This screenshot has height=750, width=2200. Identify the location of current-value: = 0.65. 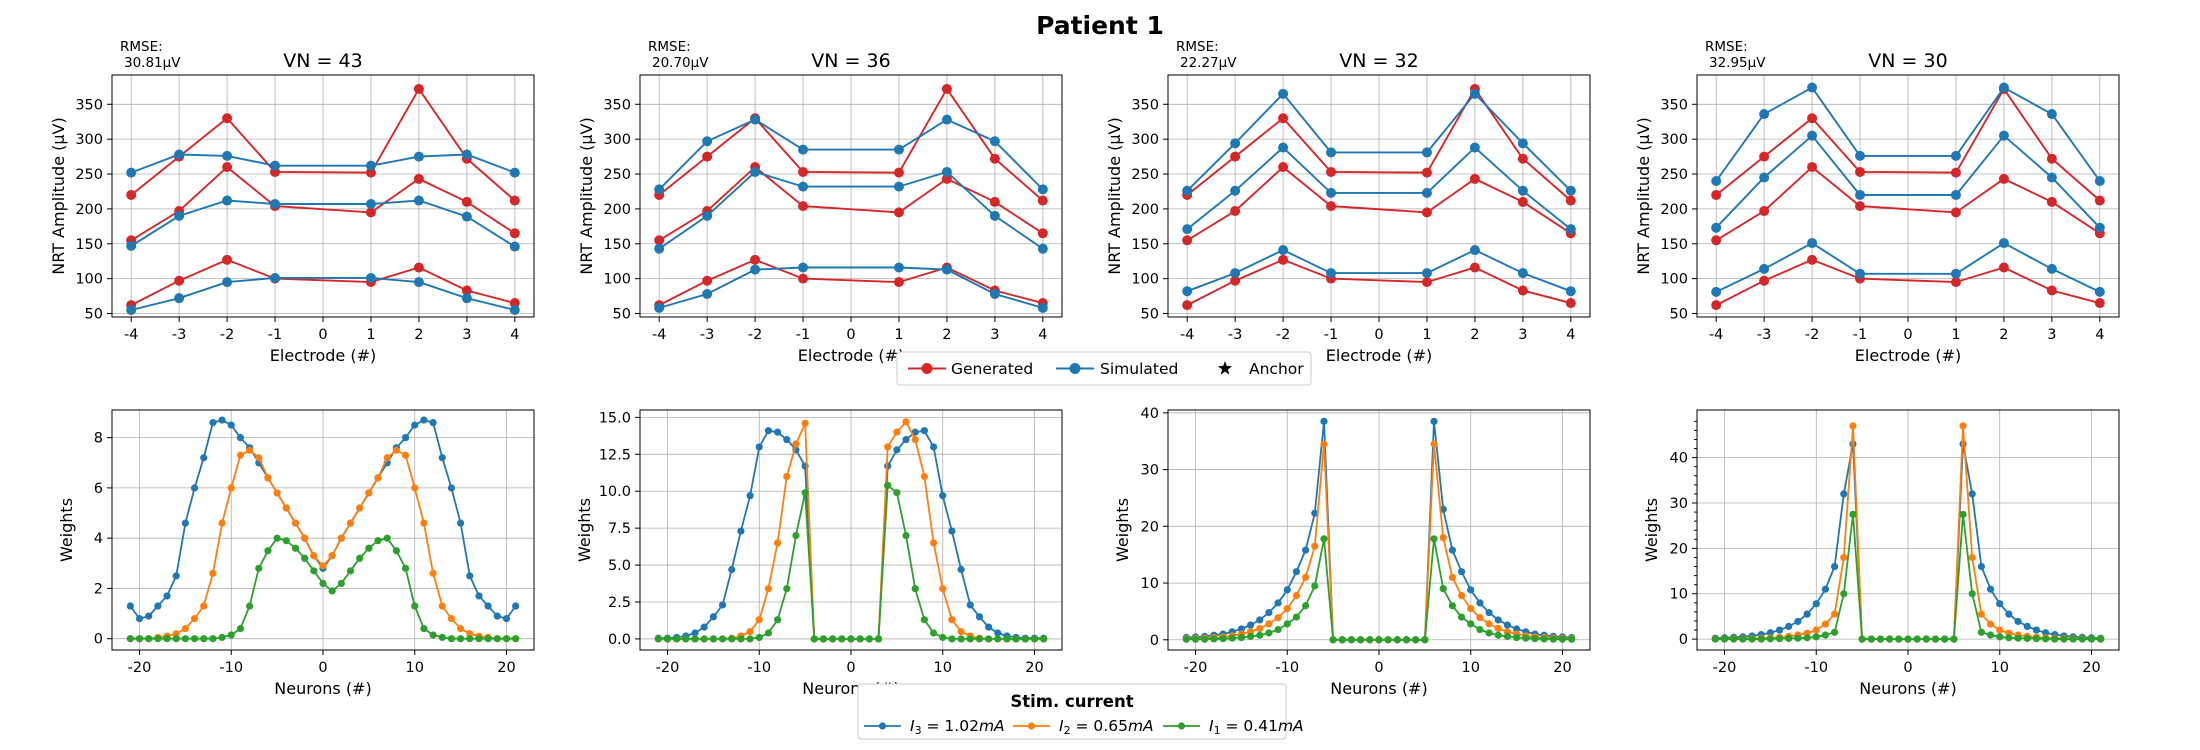
(1099, 726).